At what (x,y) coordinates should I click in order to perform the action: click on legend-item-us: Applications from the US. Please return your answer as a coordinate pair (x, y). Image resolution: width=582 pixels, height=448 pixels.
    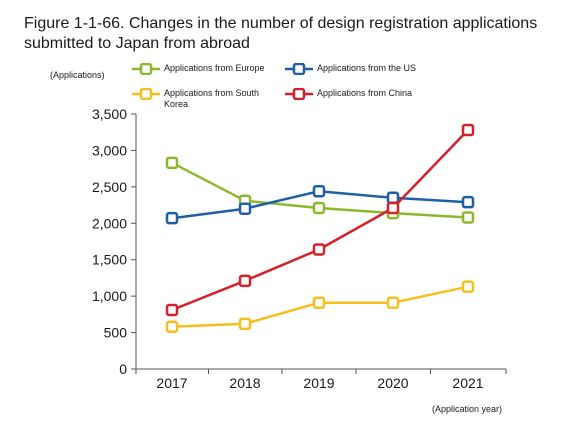
    Looking at the image, I should click on (366, 69).